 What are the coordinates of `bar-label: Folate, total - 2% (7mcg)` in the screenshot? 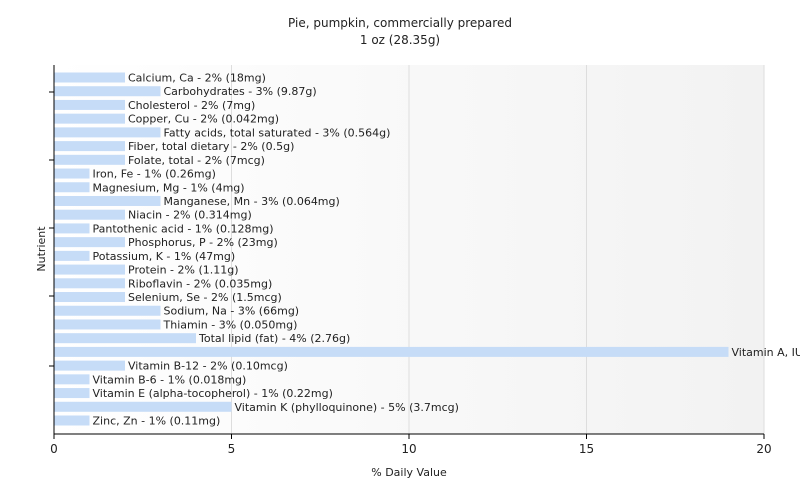 It's located at (196, 160).